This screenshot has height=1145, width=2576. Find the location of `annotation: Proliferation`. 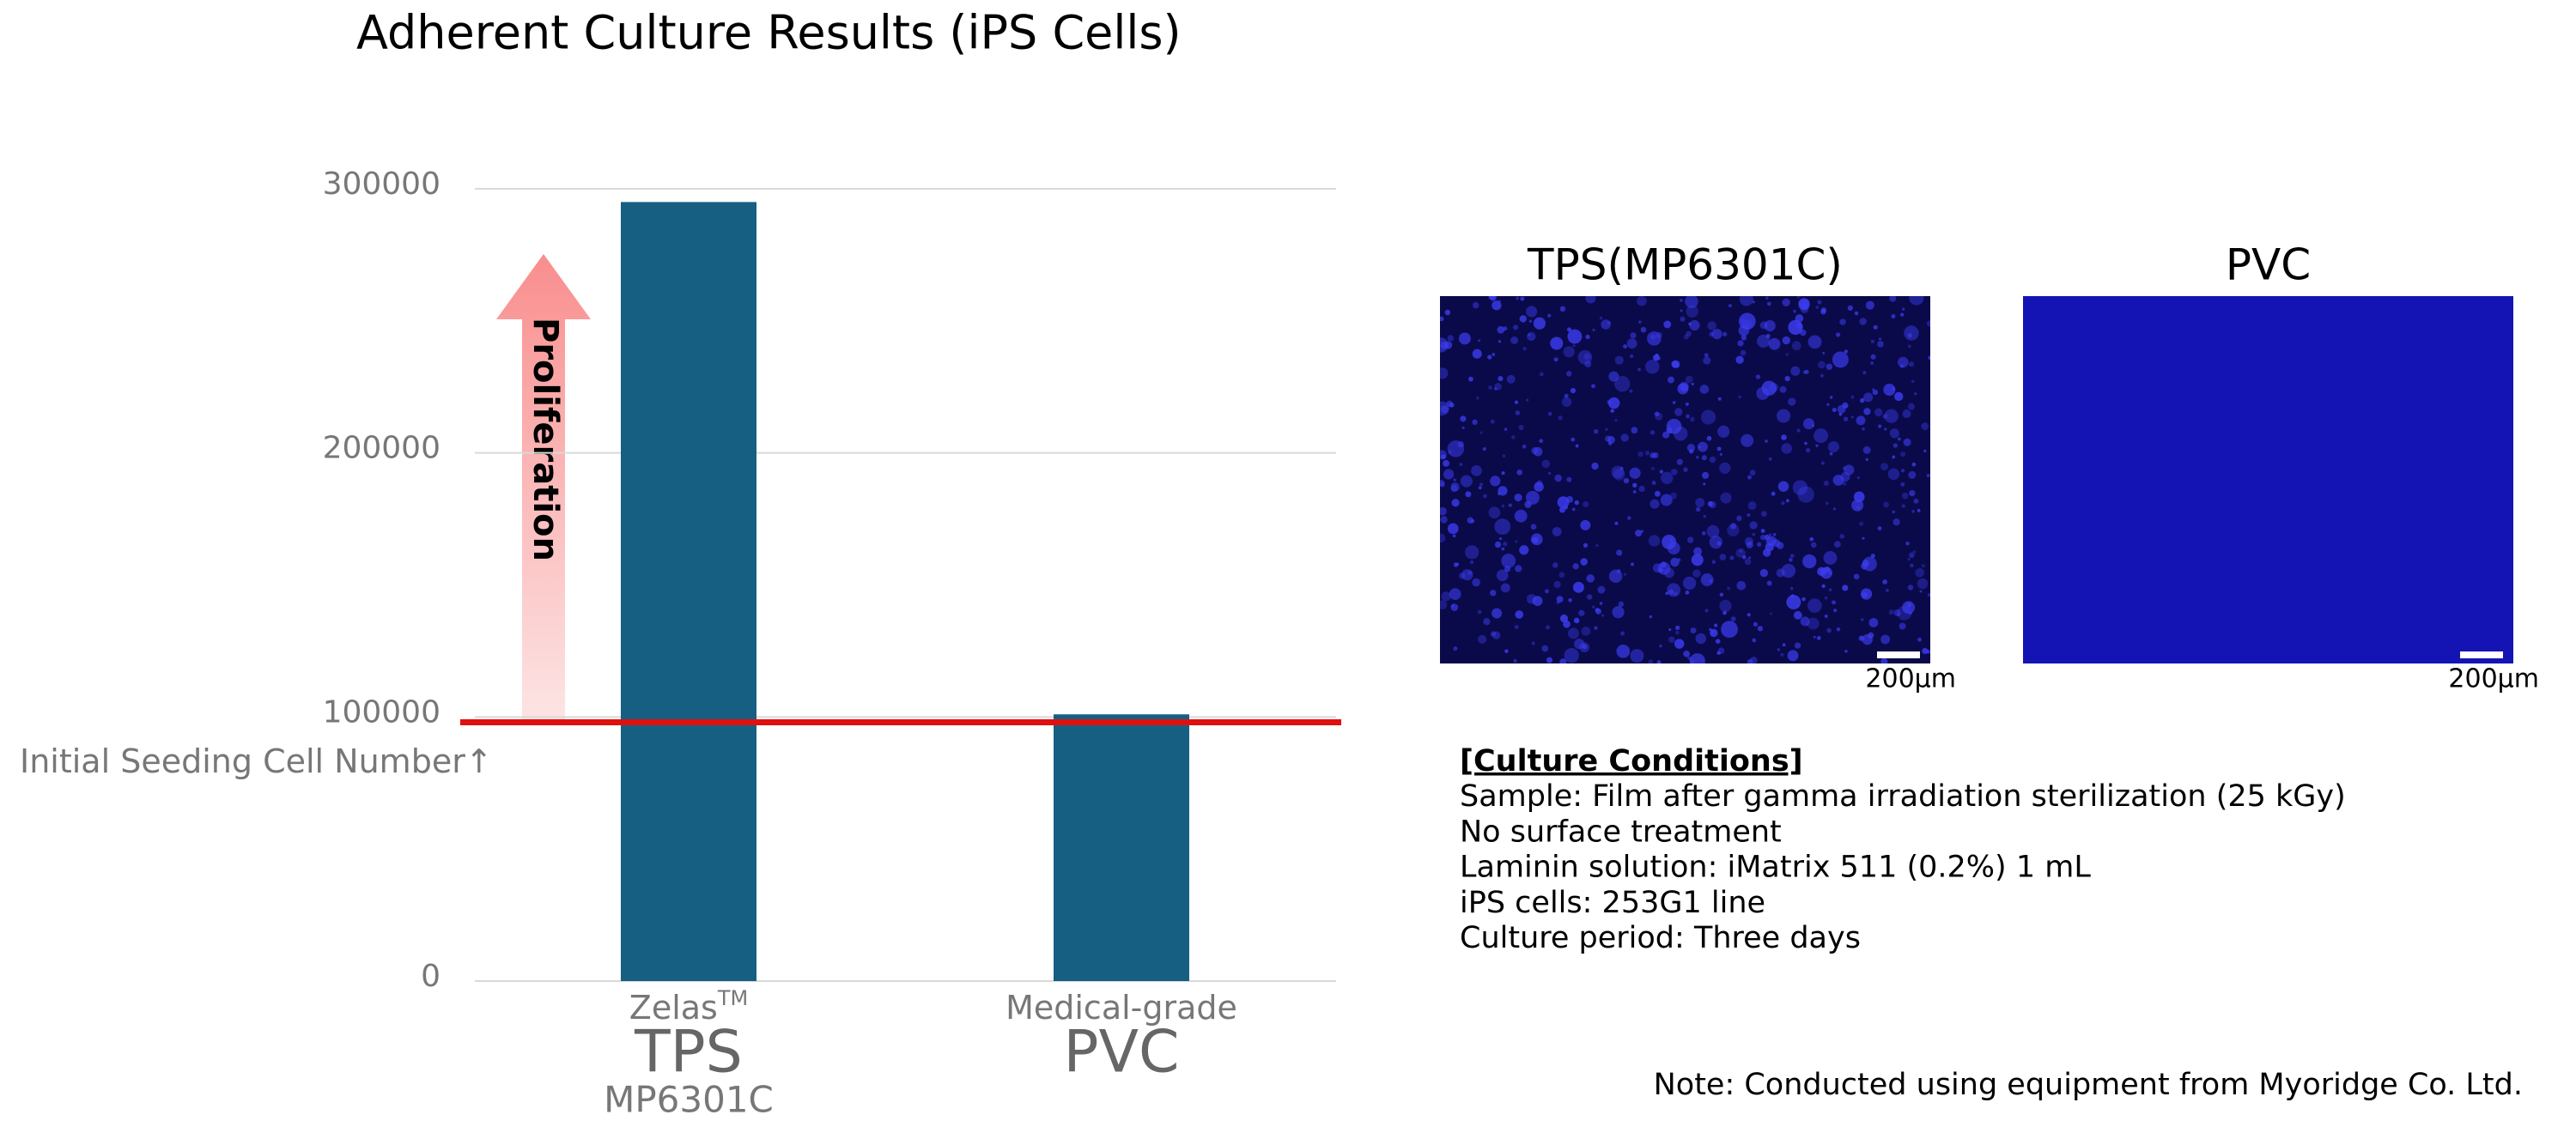

annotation: Proliferation is located at coordinates (545, 440).